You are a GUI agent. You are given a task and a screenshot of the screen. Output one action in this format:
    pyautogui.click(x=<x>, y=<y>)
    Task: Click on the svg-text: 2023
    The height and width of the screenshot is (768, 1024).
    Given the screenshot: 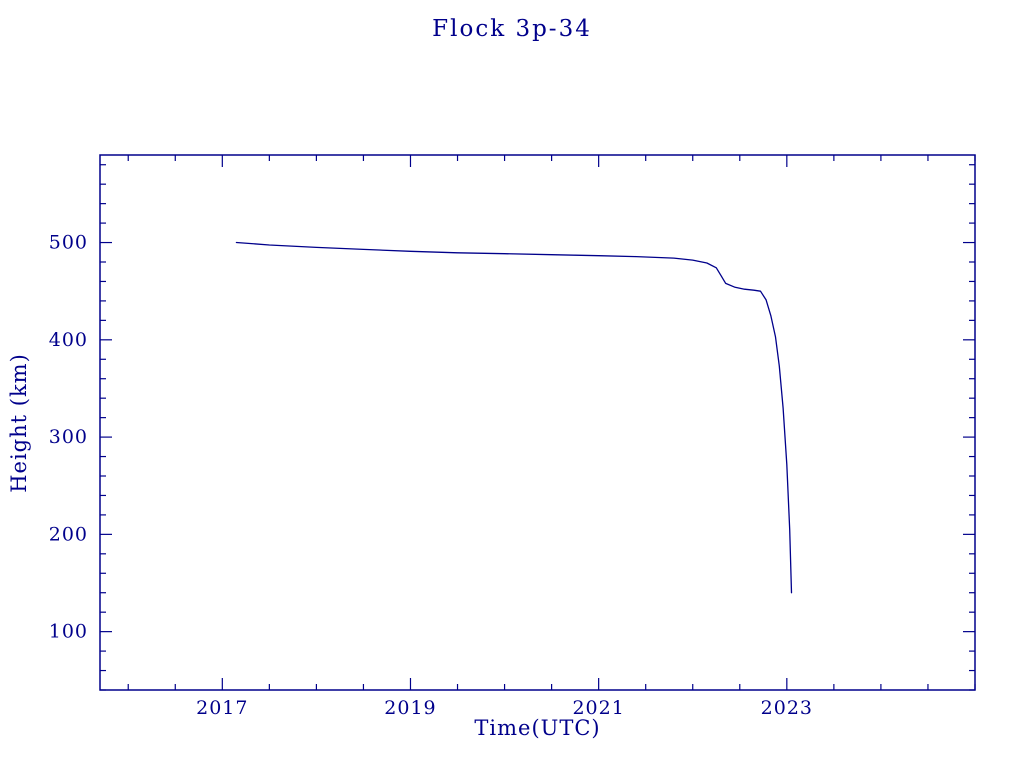 What is the action you would take?
    pyautogui.click(x=787, y=708)
    